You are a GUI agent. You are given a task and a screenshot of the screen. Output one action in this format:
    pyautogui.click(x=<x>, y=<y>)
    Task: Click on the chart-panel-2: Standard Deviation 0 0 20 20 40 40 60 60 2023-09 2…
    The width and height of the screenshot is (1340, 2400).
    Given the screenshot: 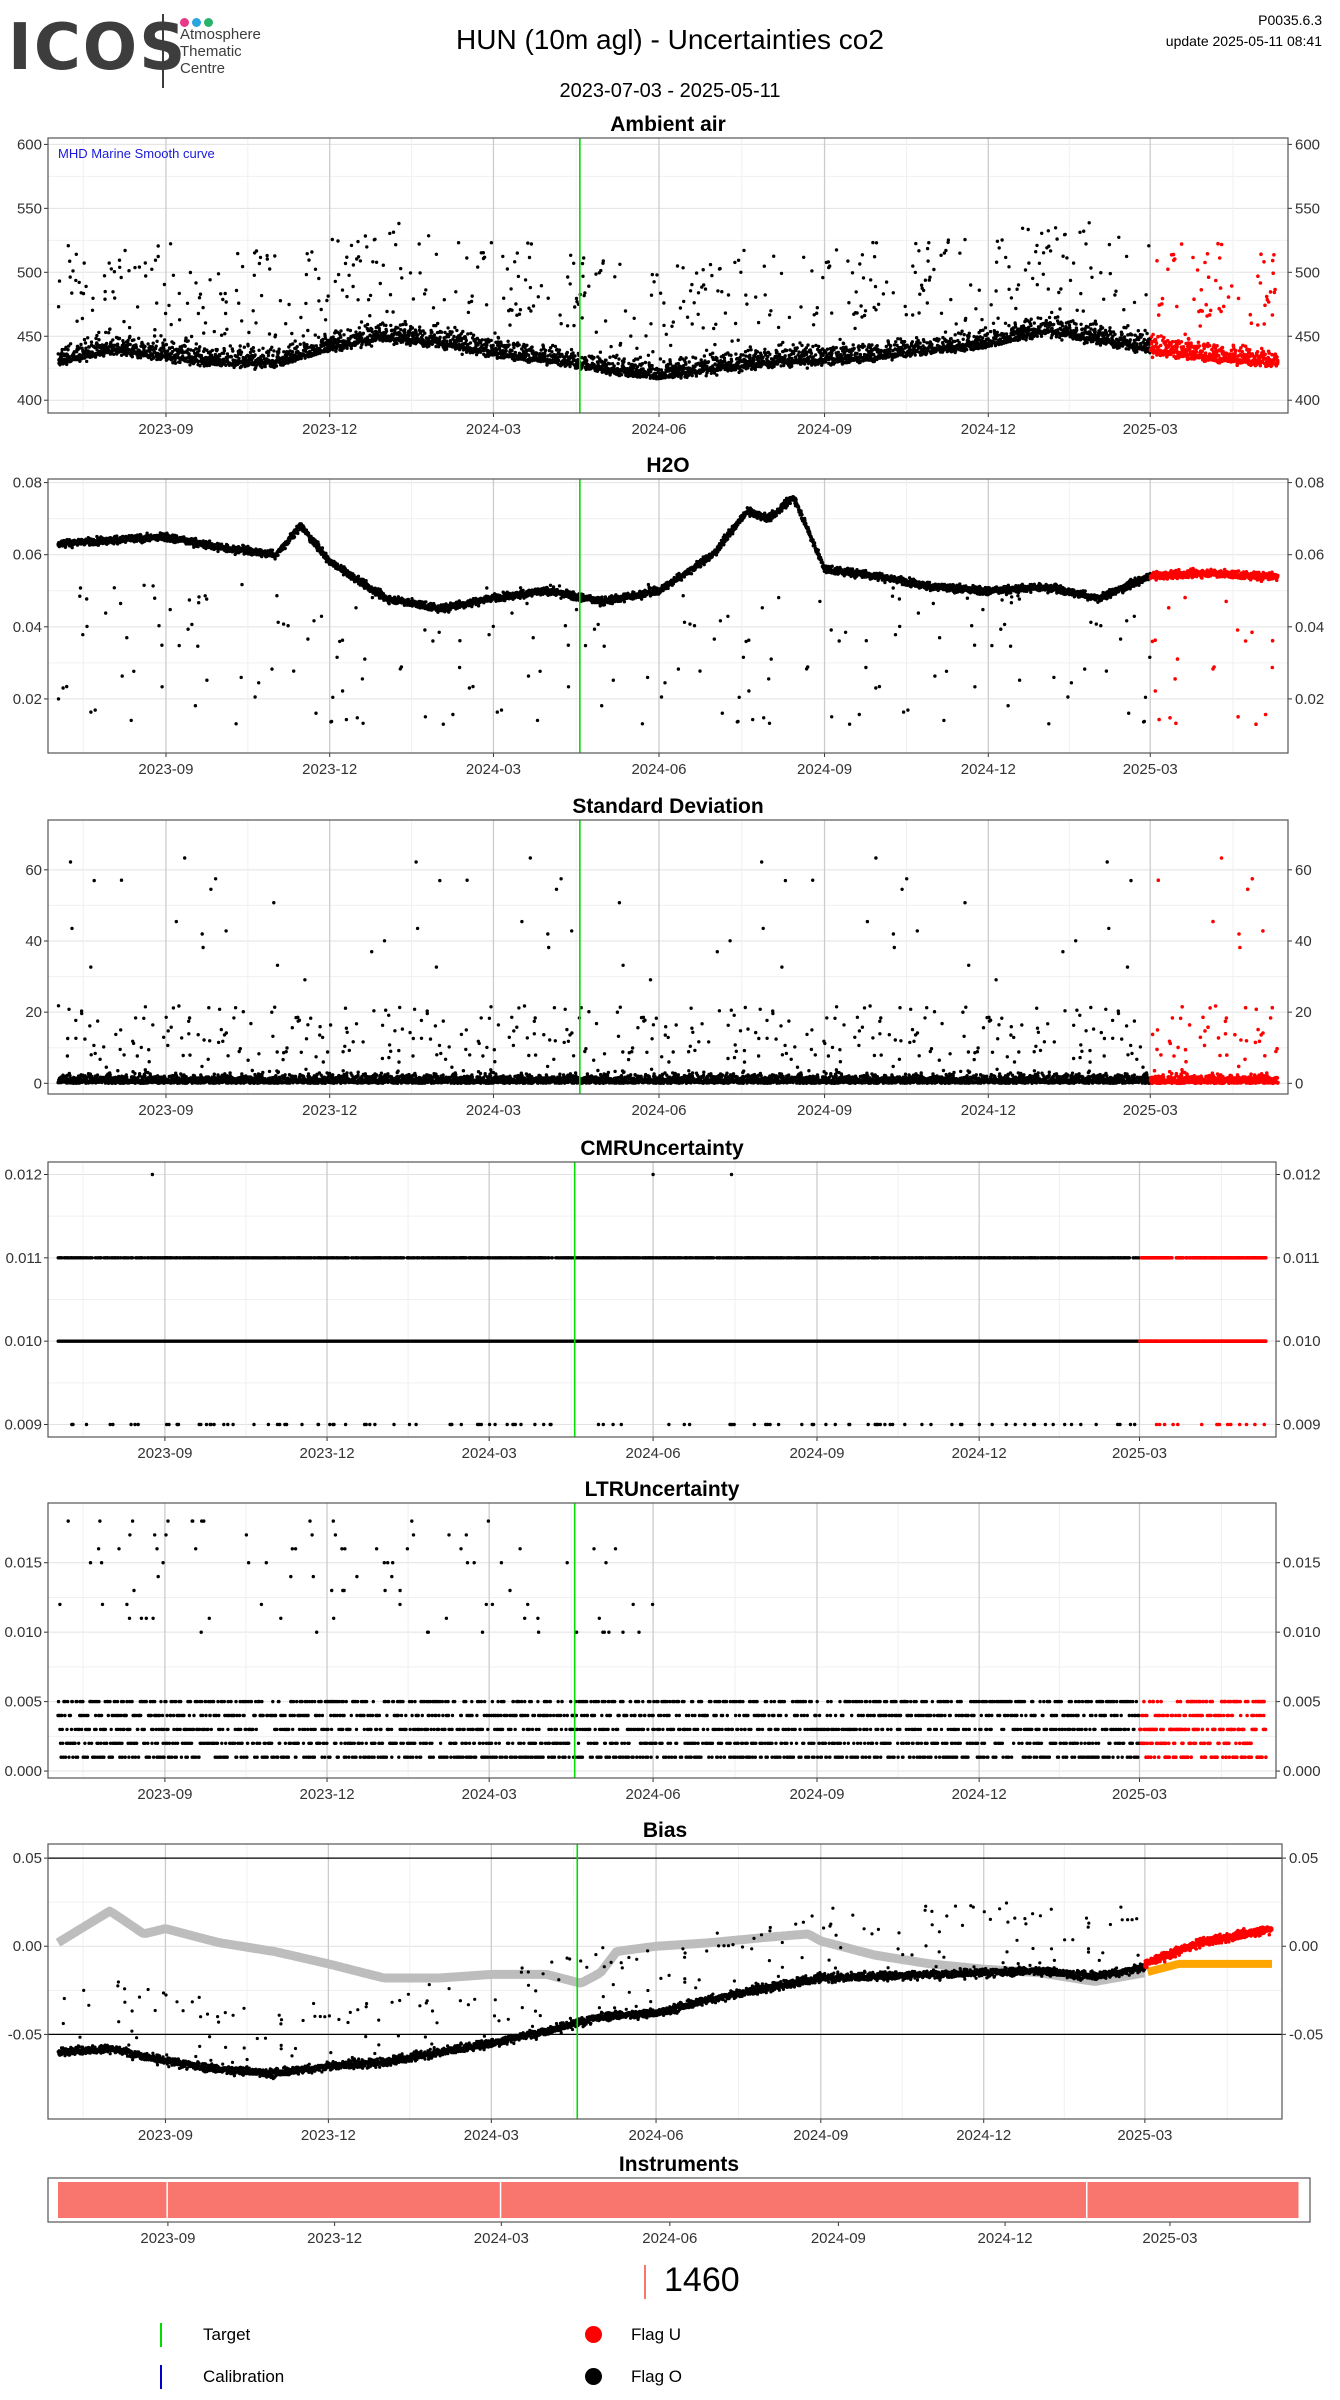 What is the action you would take?
    pyautogui.click(x=668, y=957)
    